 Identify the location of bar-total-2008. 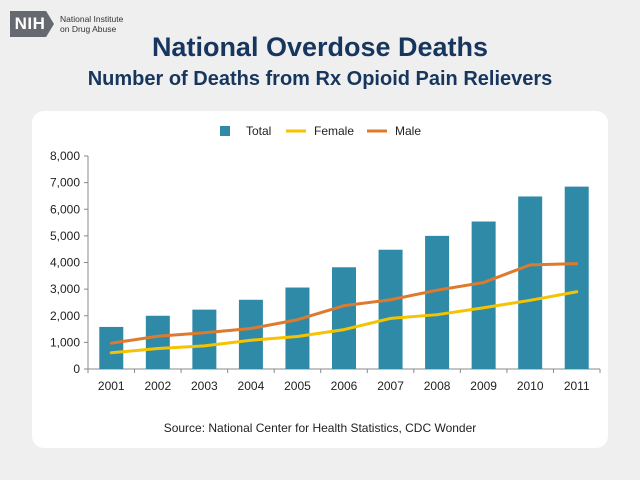
(437, 302).